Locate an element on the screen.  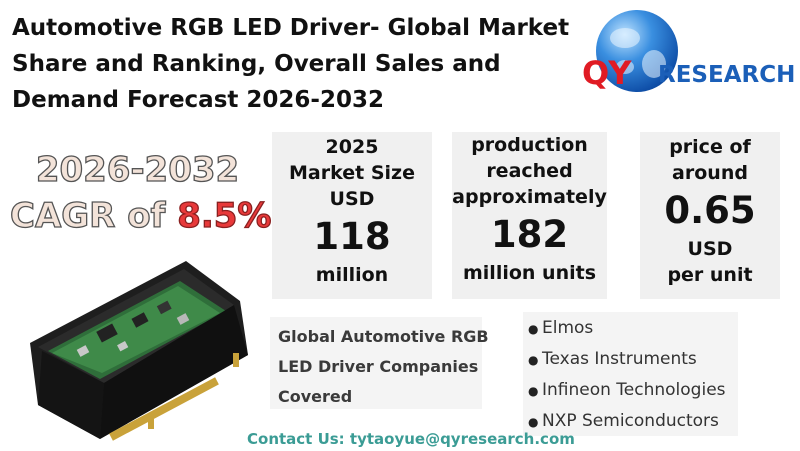
price-currency: USD is located at coordinates (710, 249).